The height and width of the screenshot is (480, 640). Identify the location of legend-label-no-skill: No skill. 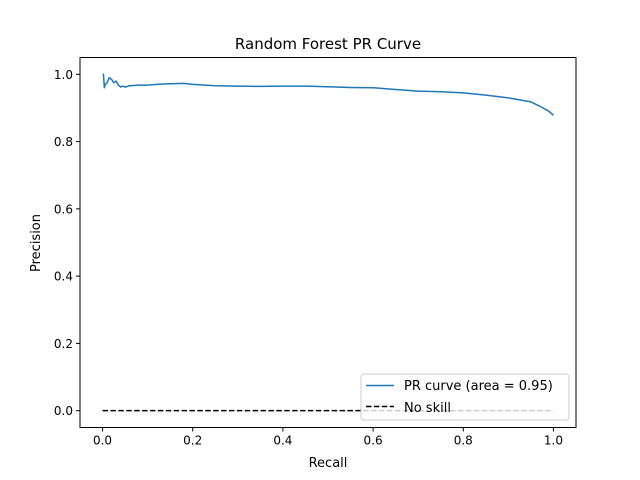
(427, 408).